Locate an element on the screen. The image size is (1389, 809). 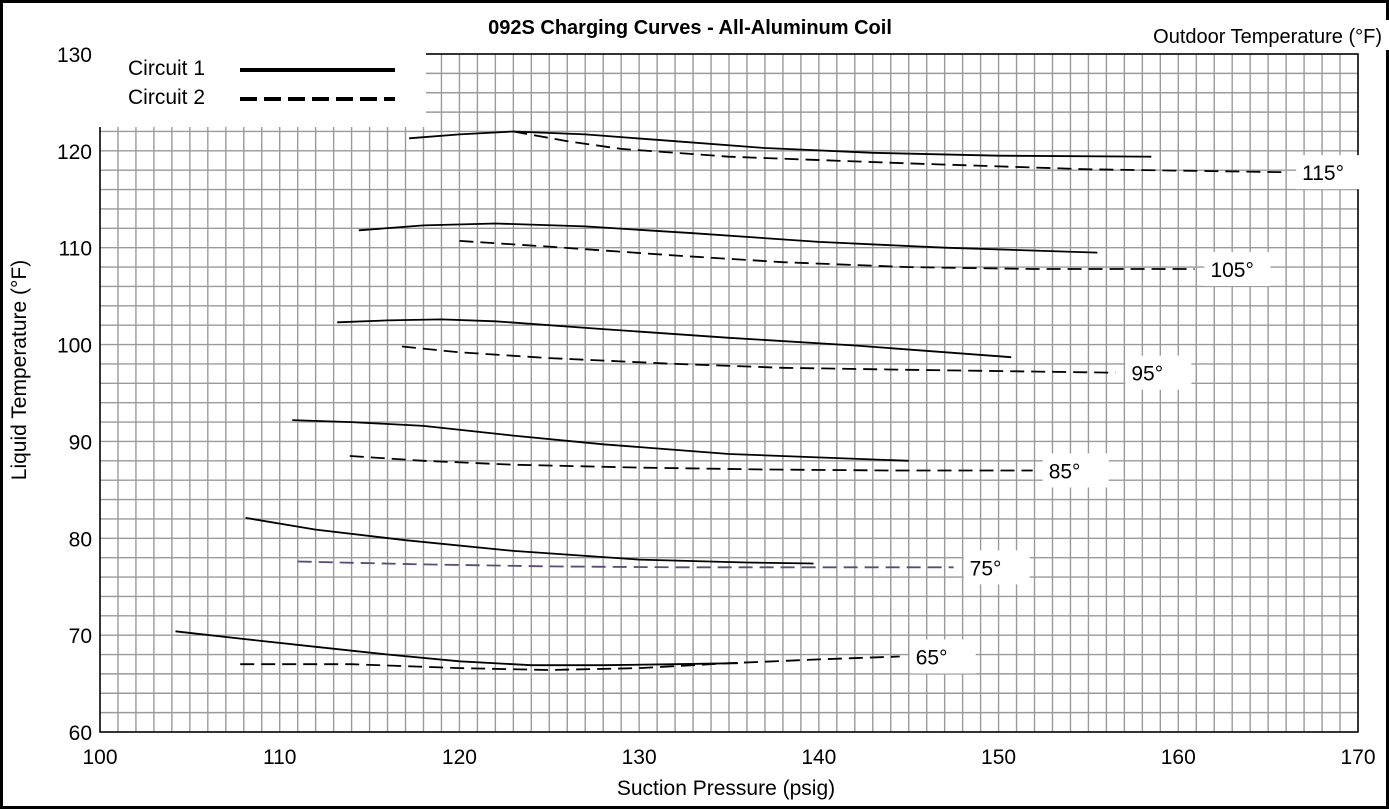
legend-circuit1-label: Circuit 1 is located at coordinates (166, 68).